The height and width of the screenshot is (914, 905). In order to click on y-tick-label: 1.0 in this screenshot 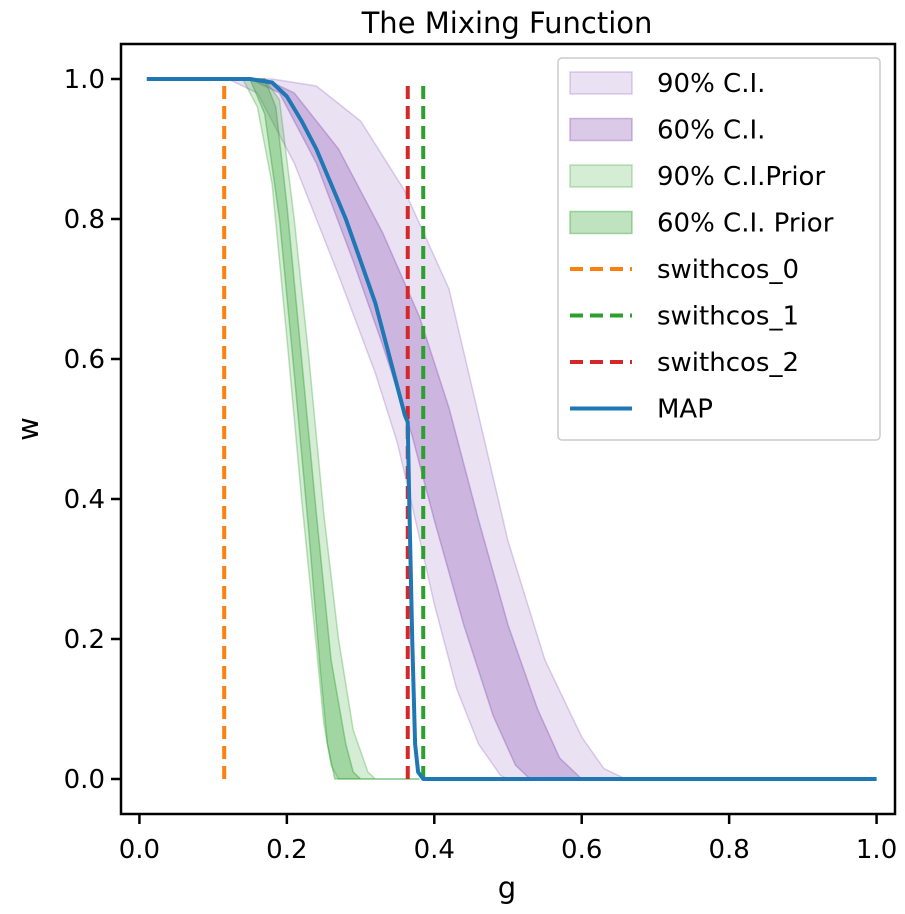, I will do `click(84, 80)`.